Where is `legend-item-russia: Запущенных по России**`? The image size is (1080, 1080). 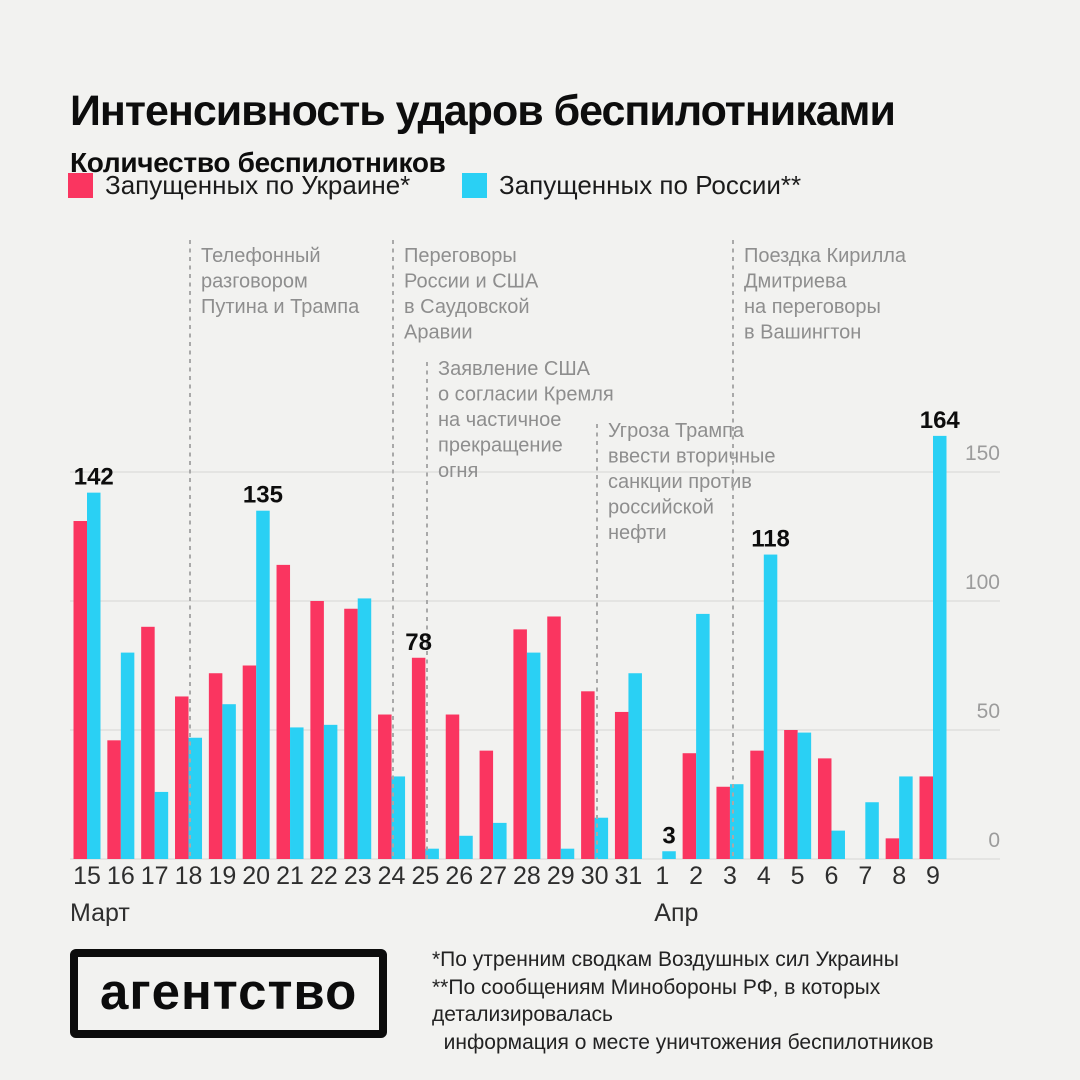 legend-item-russia: Запущенных по России** is located at coordinates (631, 185).